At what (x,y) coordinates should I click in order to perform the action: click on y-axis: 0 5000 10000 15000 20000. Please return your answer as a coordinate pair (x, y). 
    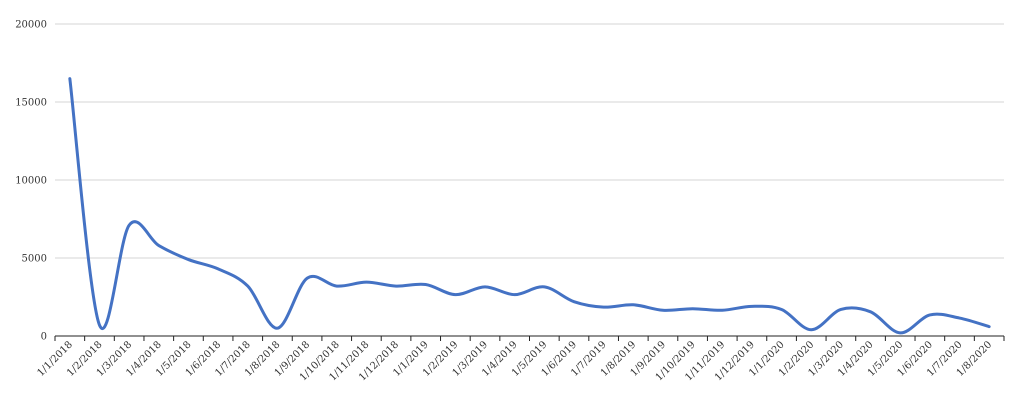
    Looking at the image, I should click on (31, 181).